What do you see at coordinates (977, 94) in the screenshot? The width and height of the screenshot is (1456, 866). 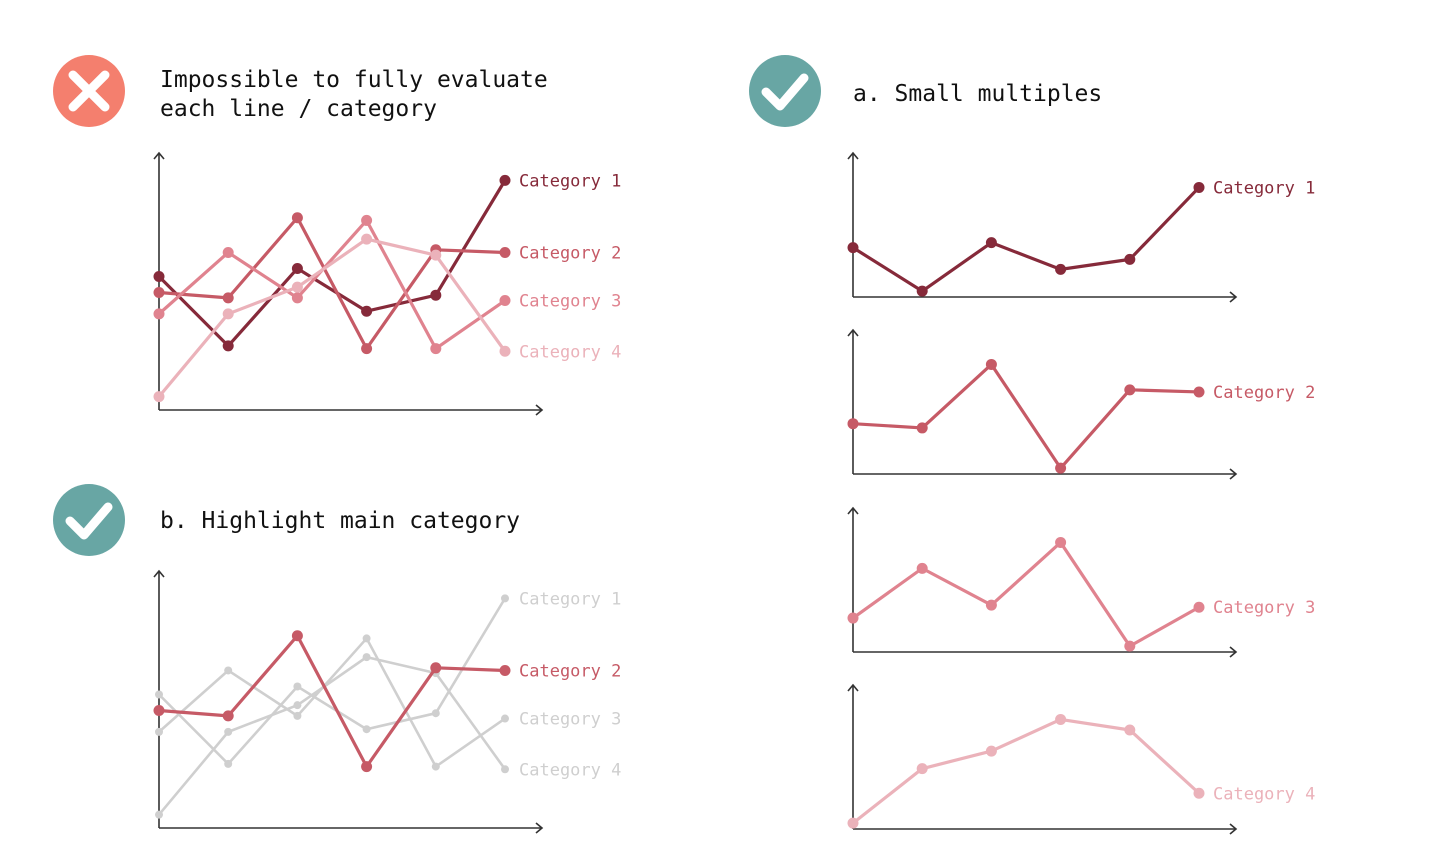 I see `small-multiples-title: a. Small multiples` at bounding box center [977, 94].